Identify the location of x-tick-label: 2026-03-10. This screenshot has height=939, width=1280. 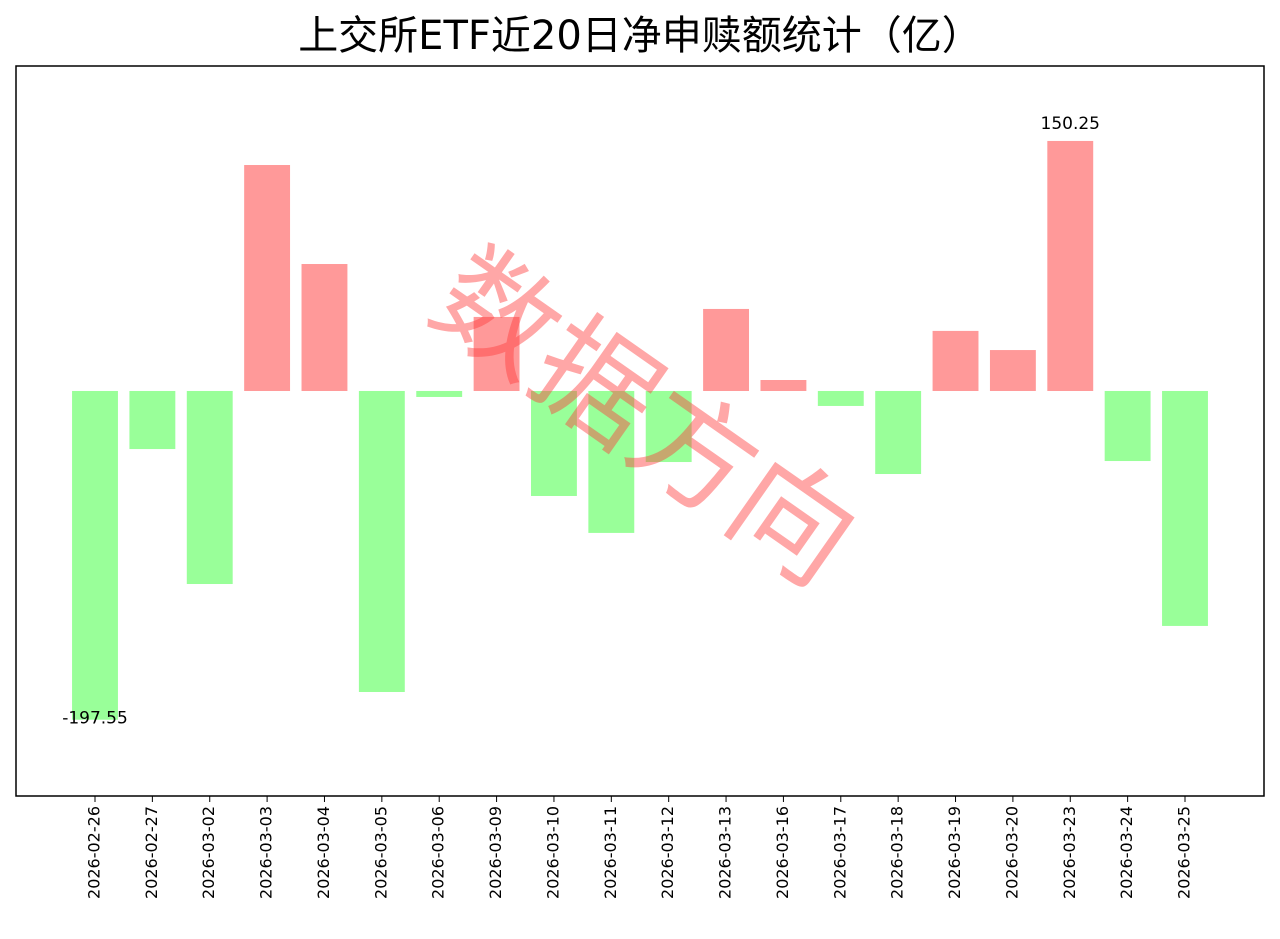
(552, 852).